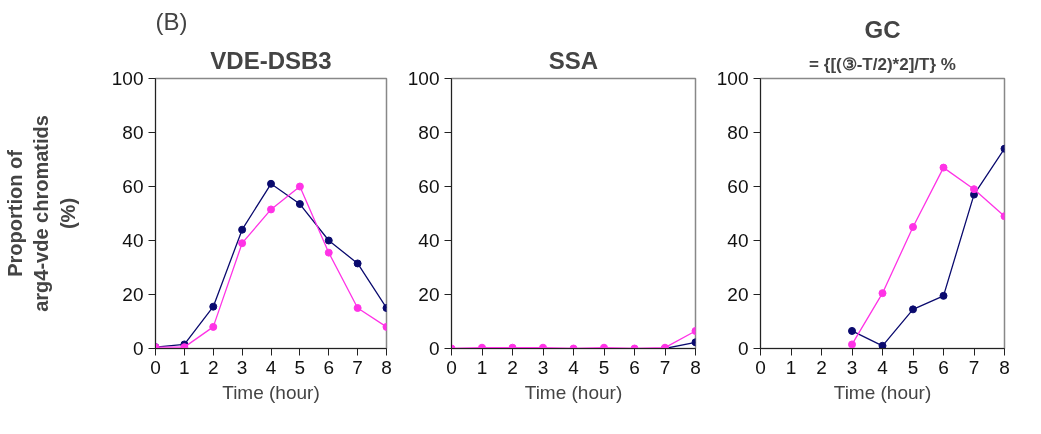 Image resolution: width=1041 pixels, height=434 pixels. Describe the element at coordinates (41, 213) in the screenshot. I see `y-axis-title: Proportion of arg4-vde chromatids (%)` at that location.